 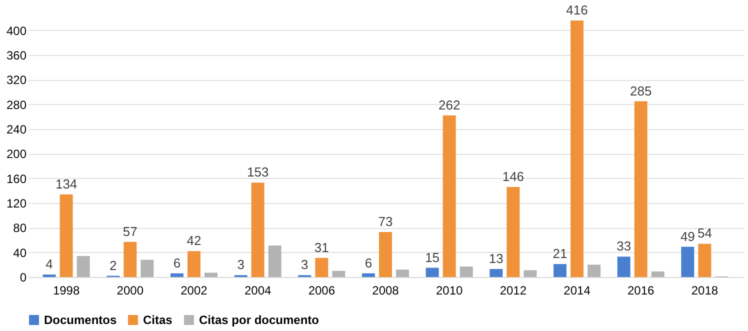 I want to click on x-tick-label: 2018, so click(x=704, y=291).